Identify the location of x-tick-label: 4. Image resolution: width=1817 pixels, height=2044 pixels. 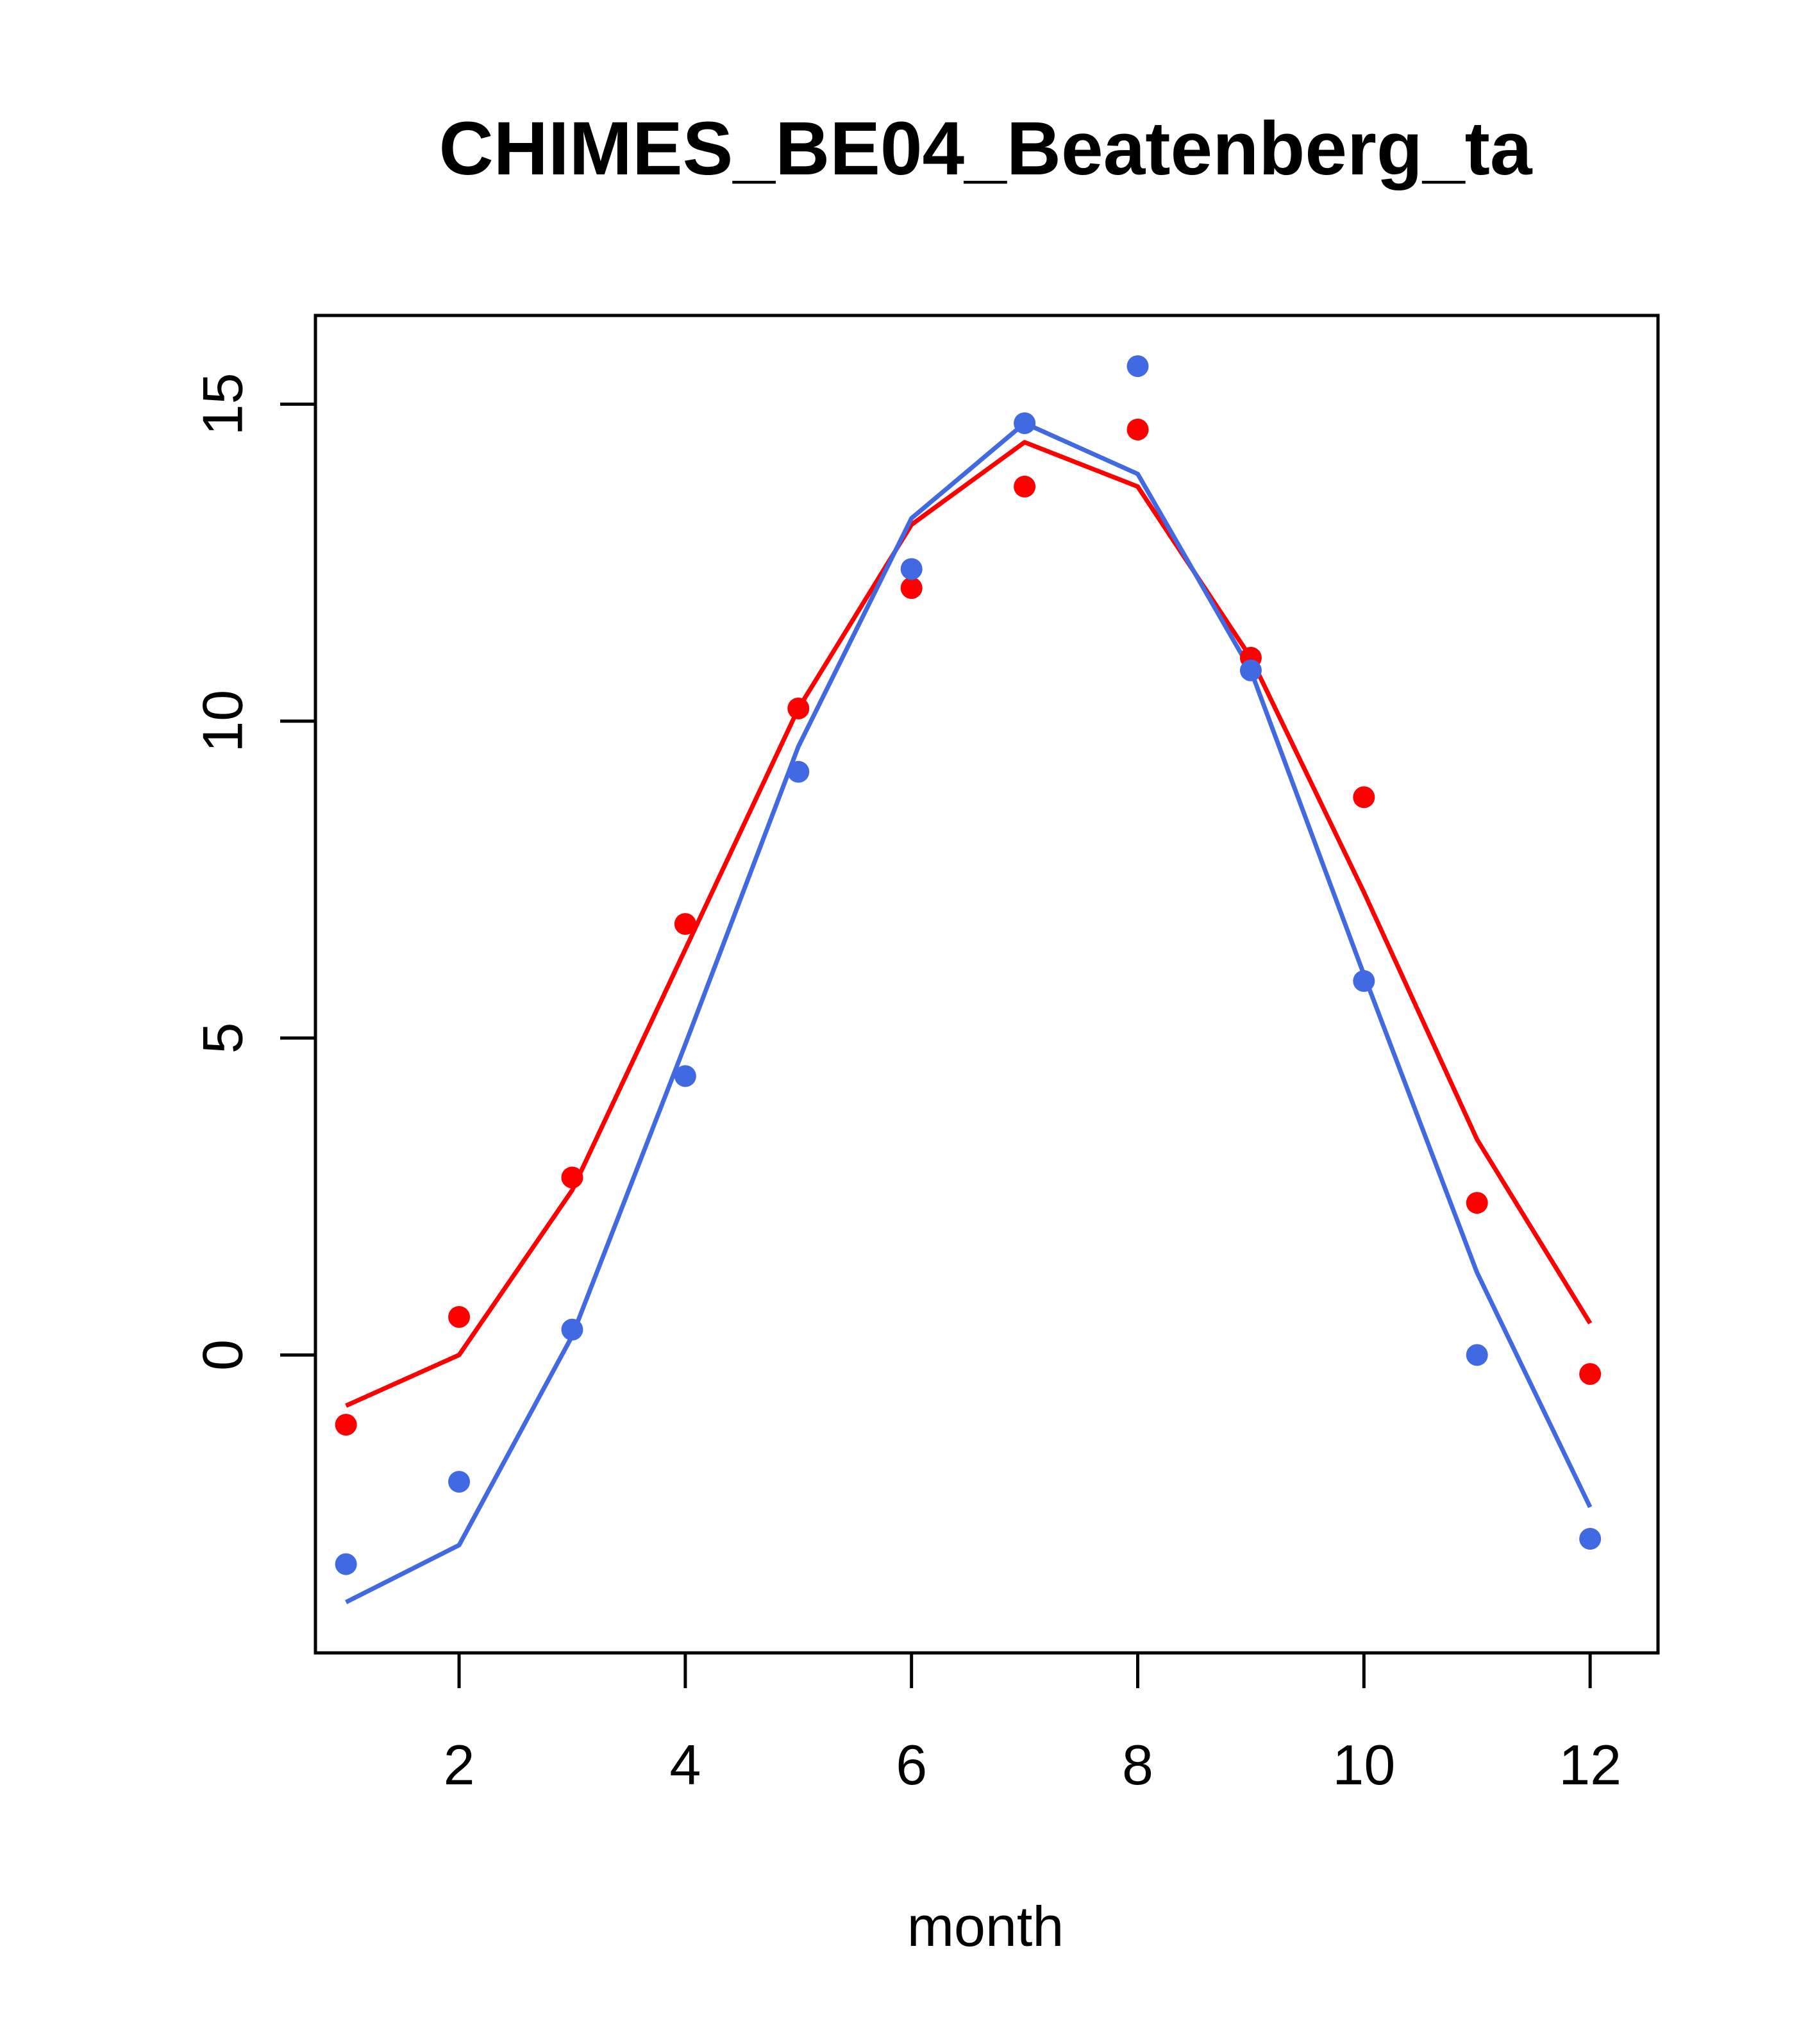
(685, 1765).